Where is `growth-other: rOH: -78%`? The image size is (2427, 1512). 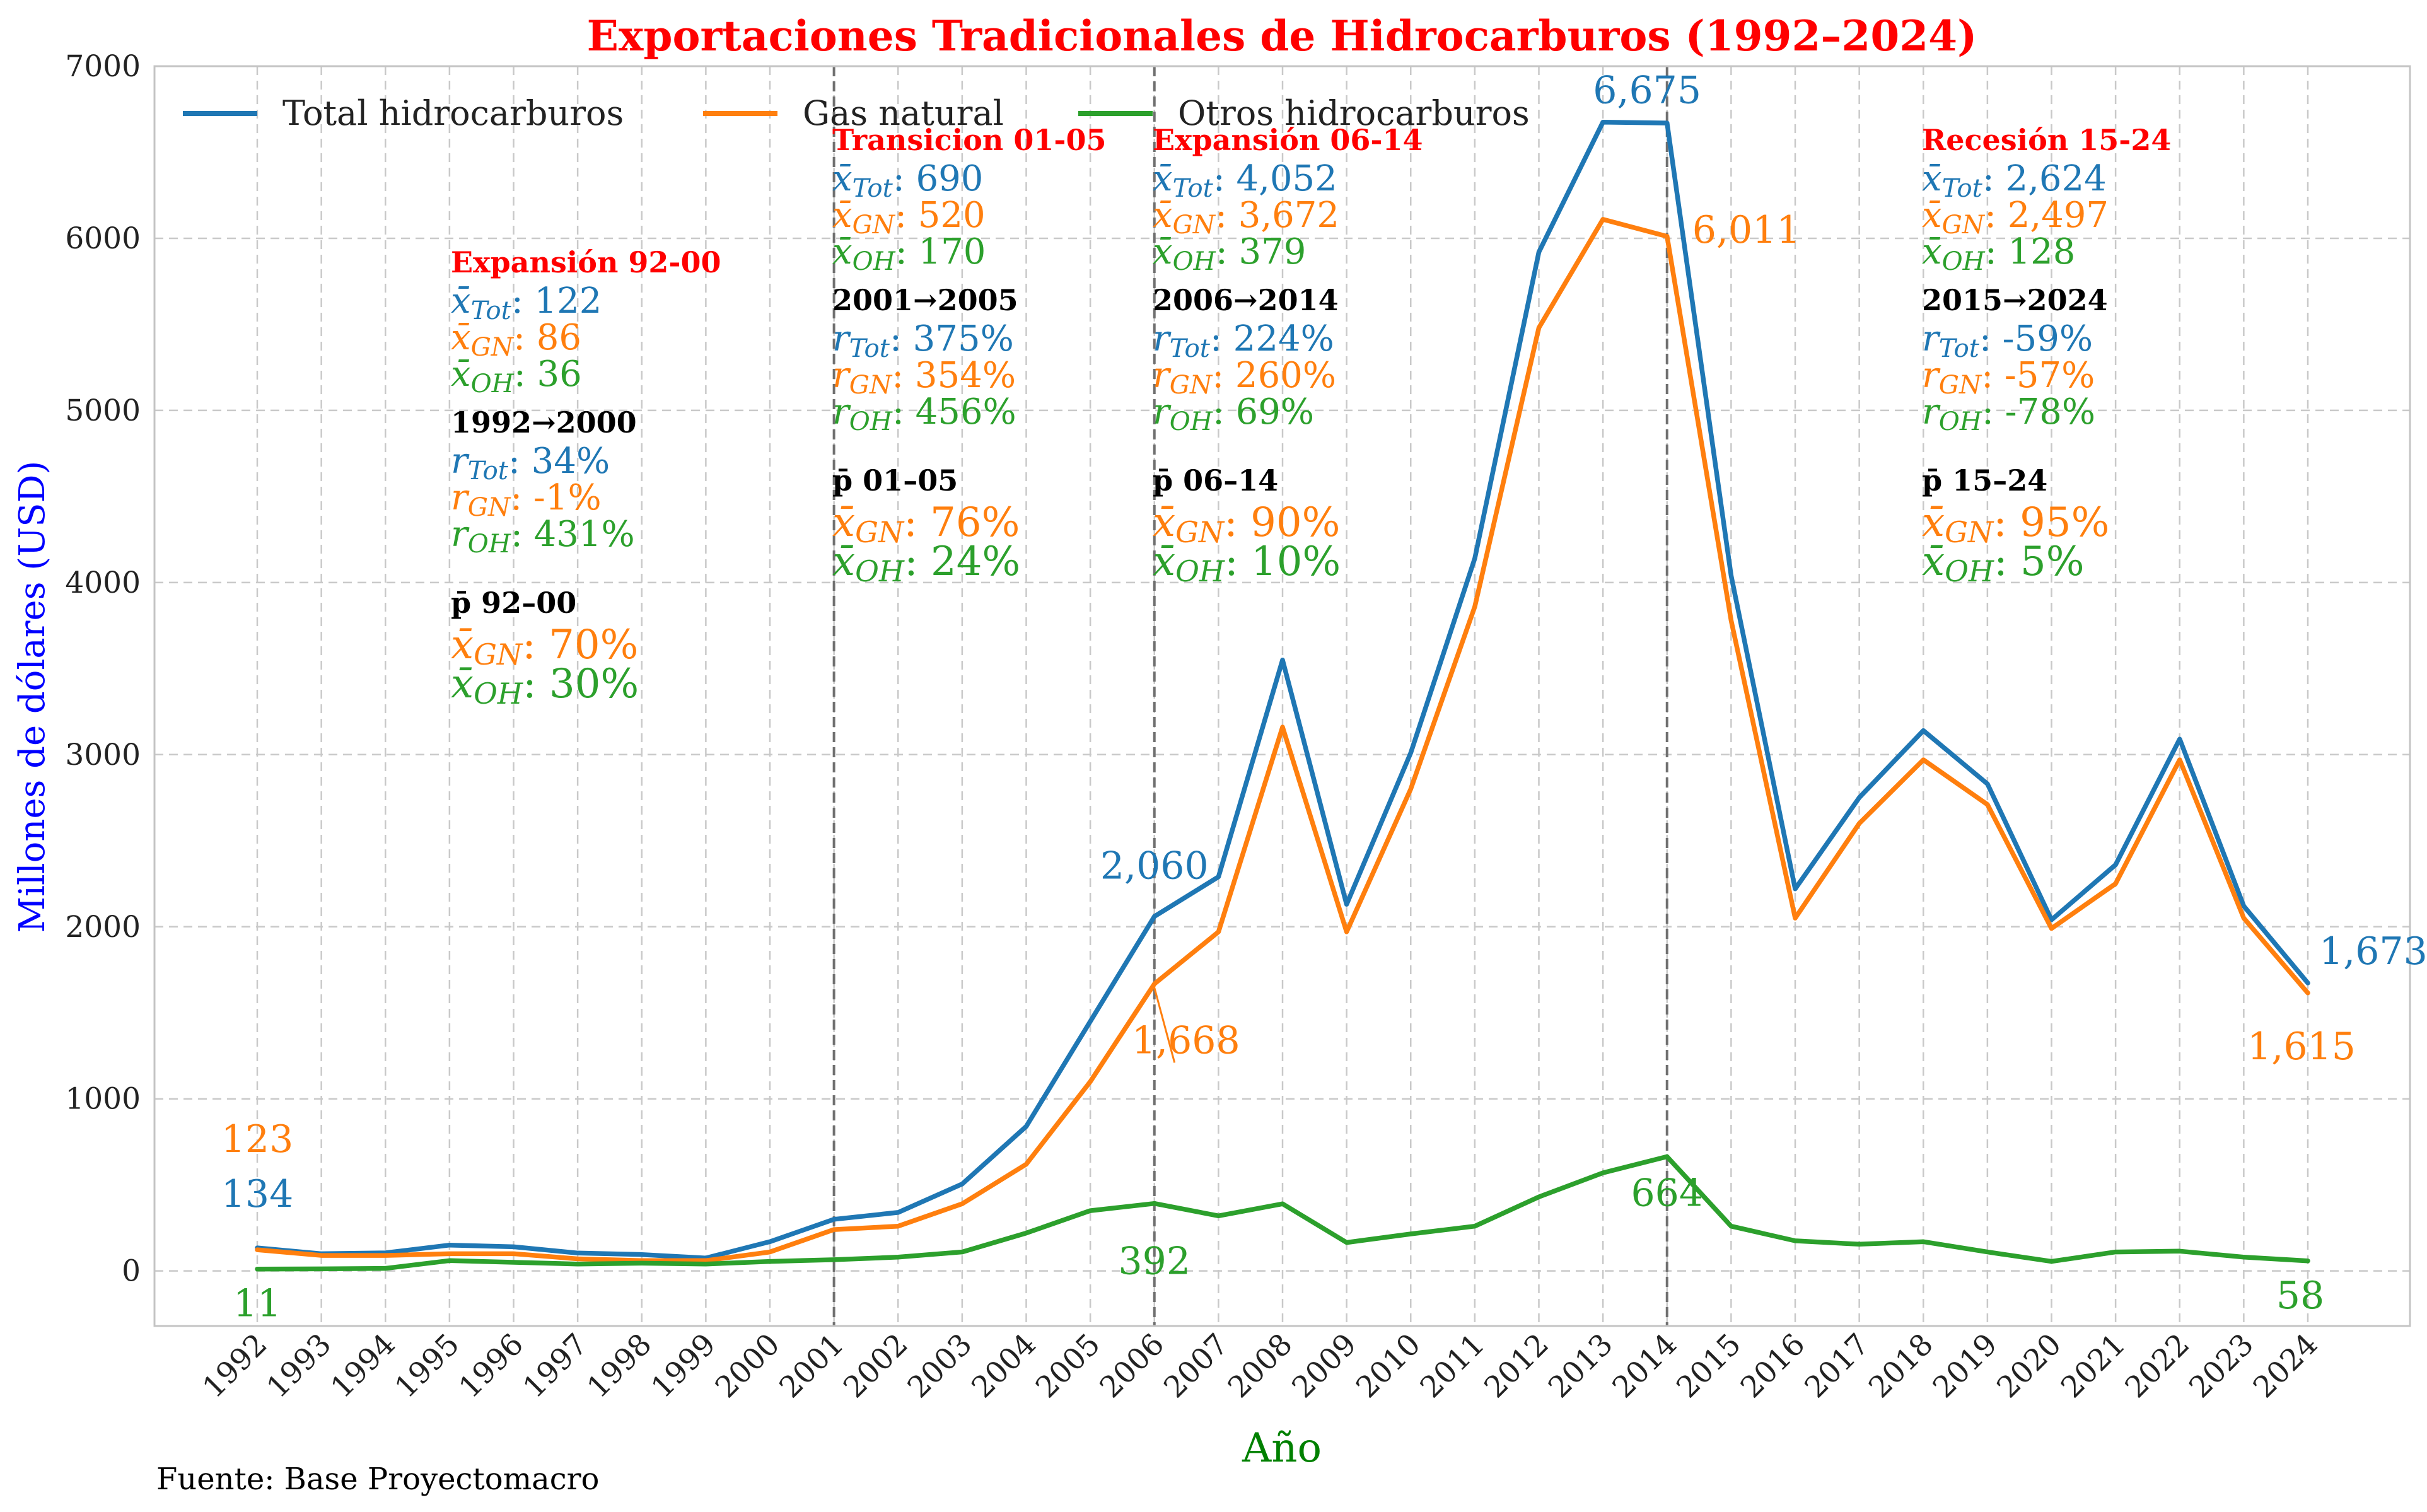
growth-other: rOH: -78% is located at coordinates (2008, 414).